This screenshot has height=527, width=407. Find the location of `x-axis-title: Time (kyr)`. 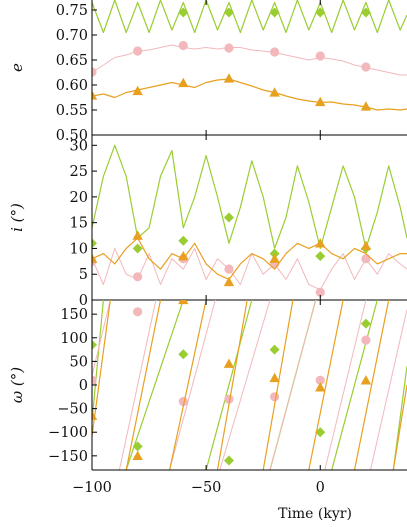

x-axis-title: Time (kyr) is located at coordinates (315, 514).